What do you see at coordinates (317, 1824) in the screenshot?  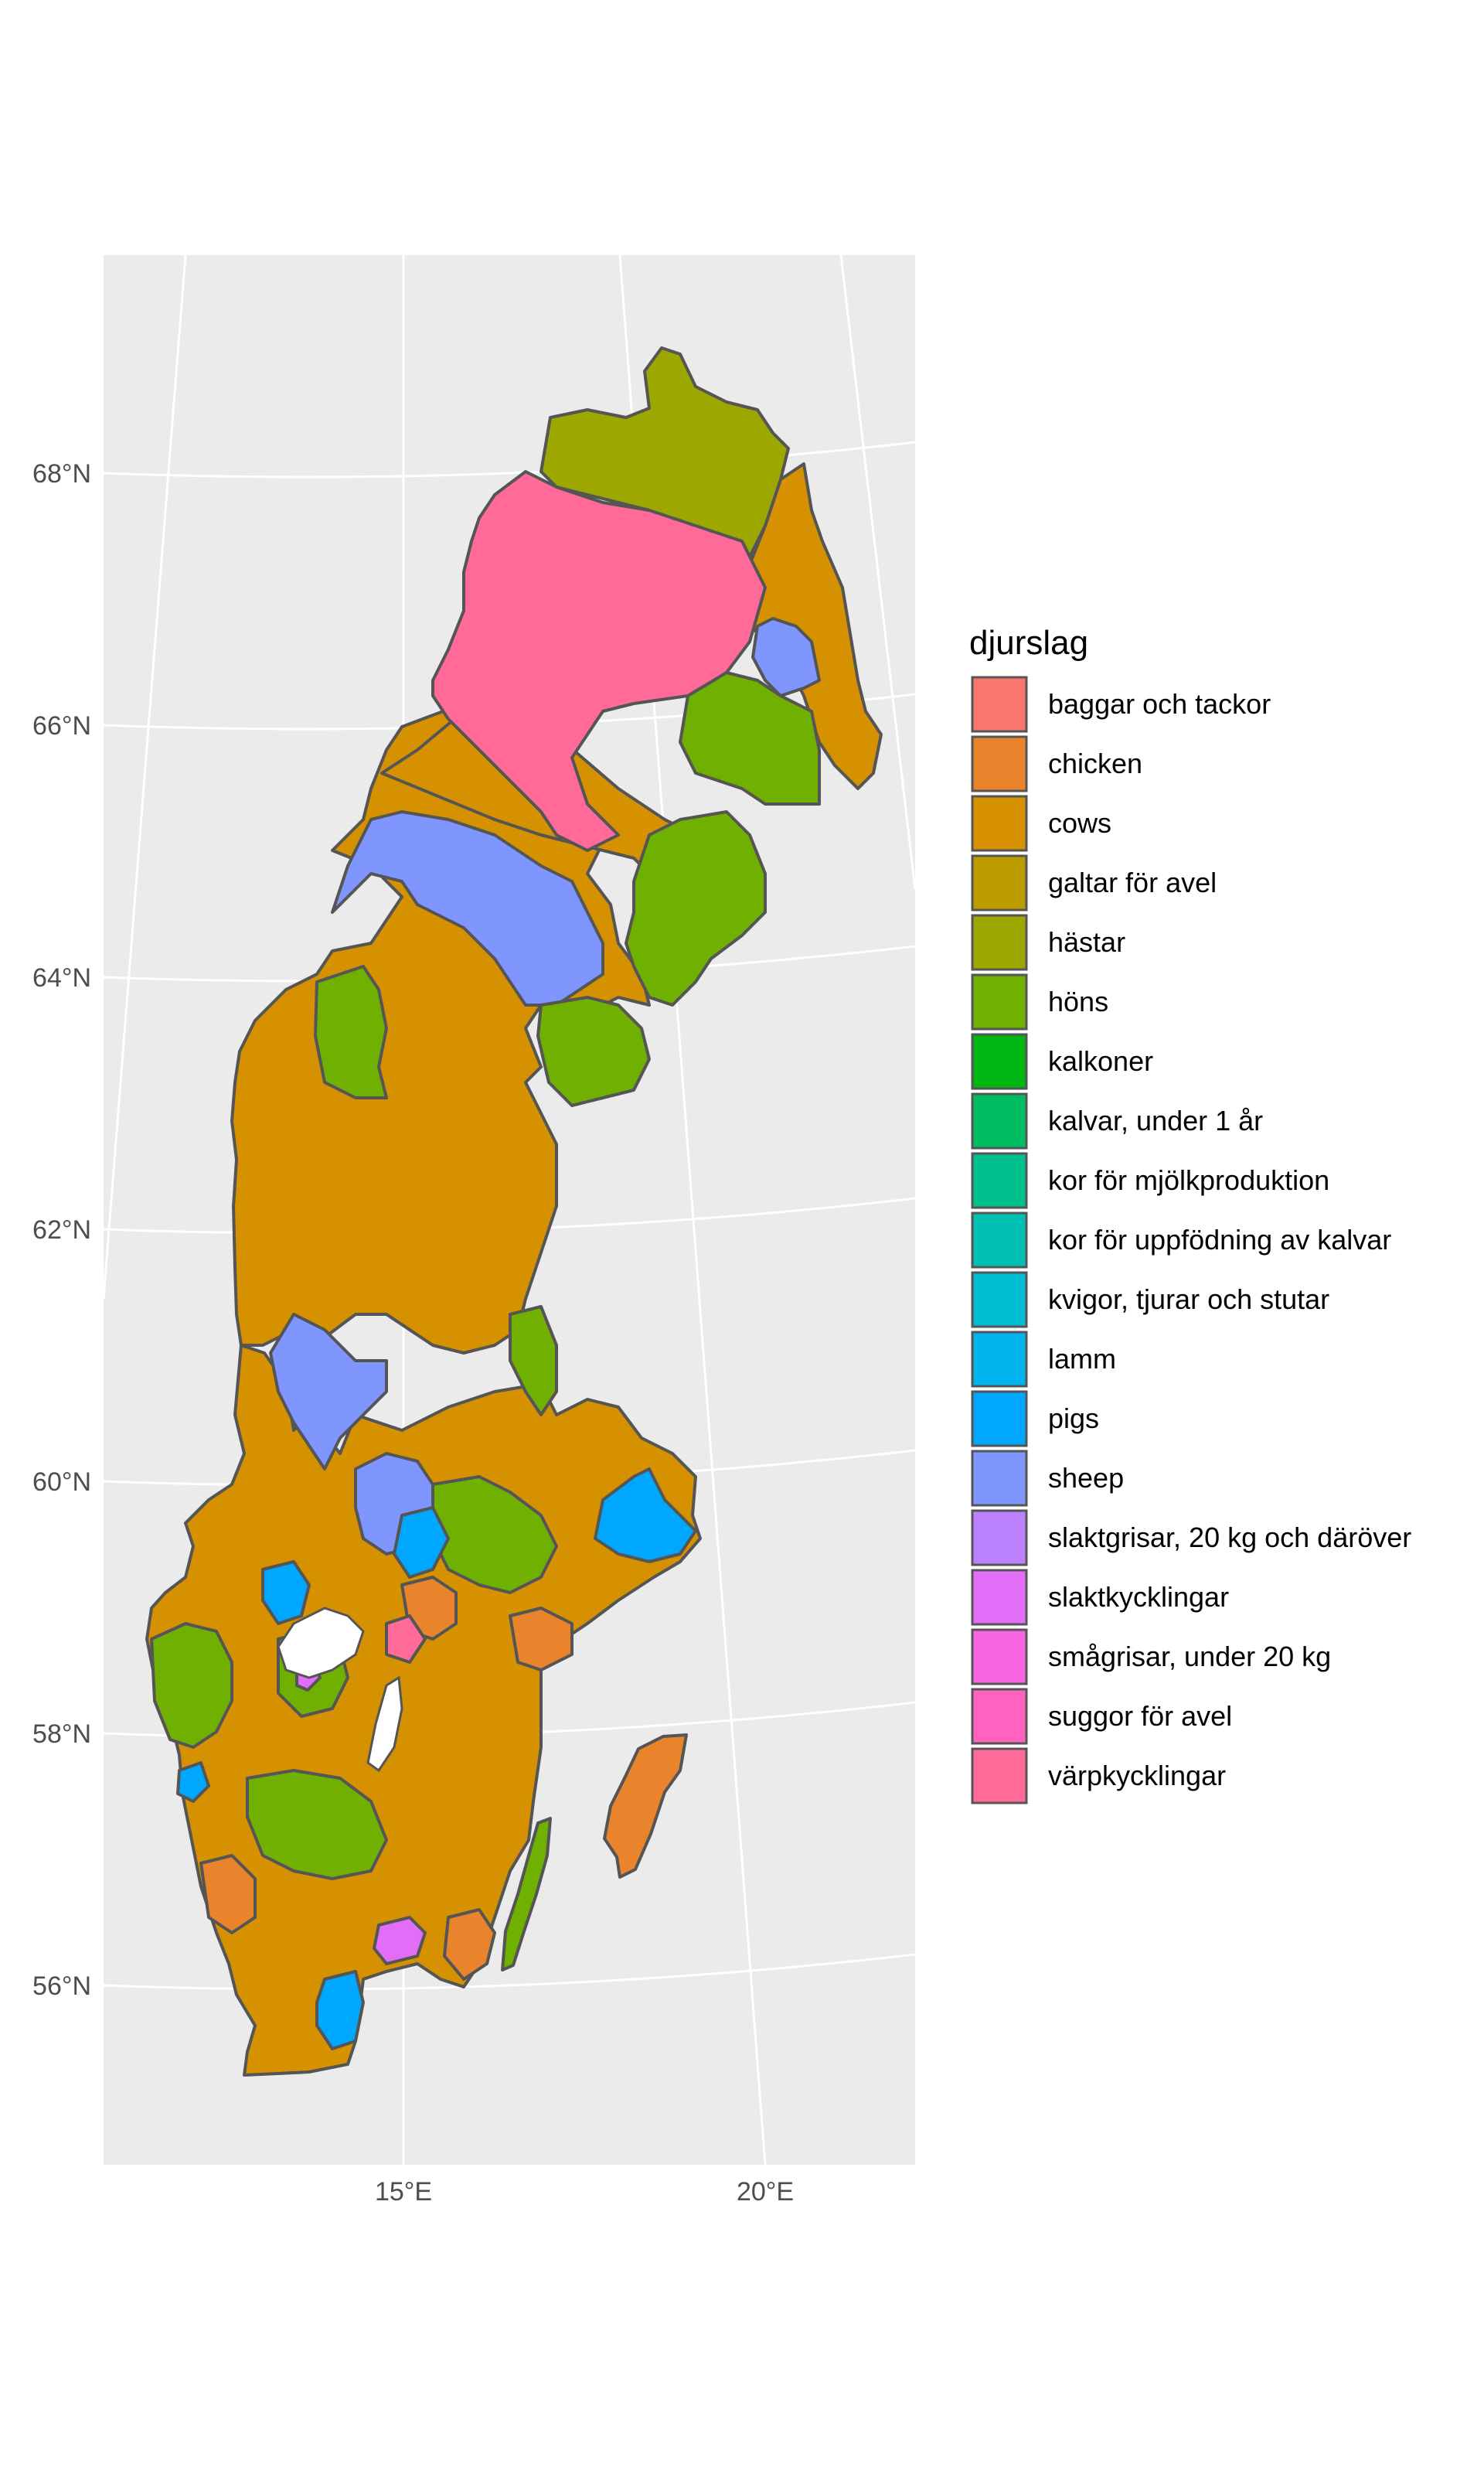 I see `region-hons-smaland` at bounding box center [317, 1824].